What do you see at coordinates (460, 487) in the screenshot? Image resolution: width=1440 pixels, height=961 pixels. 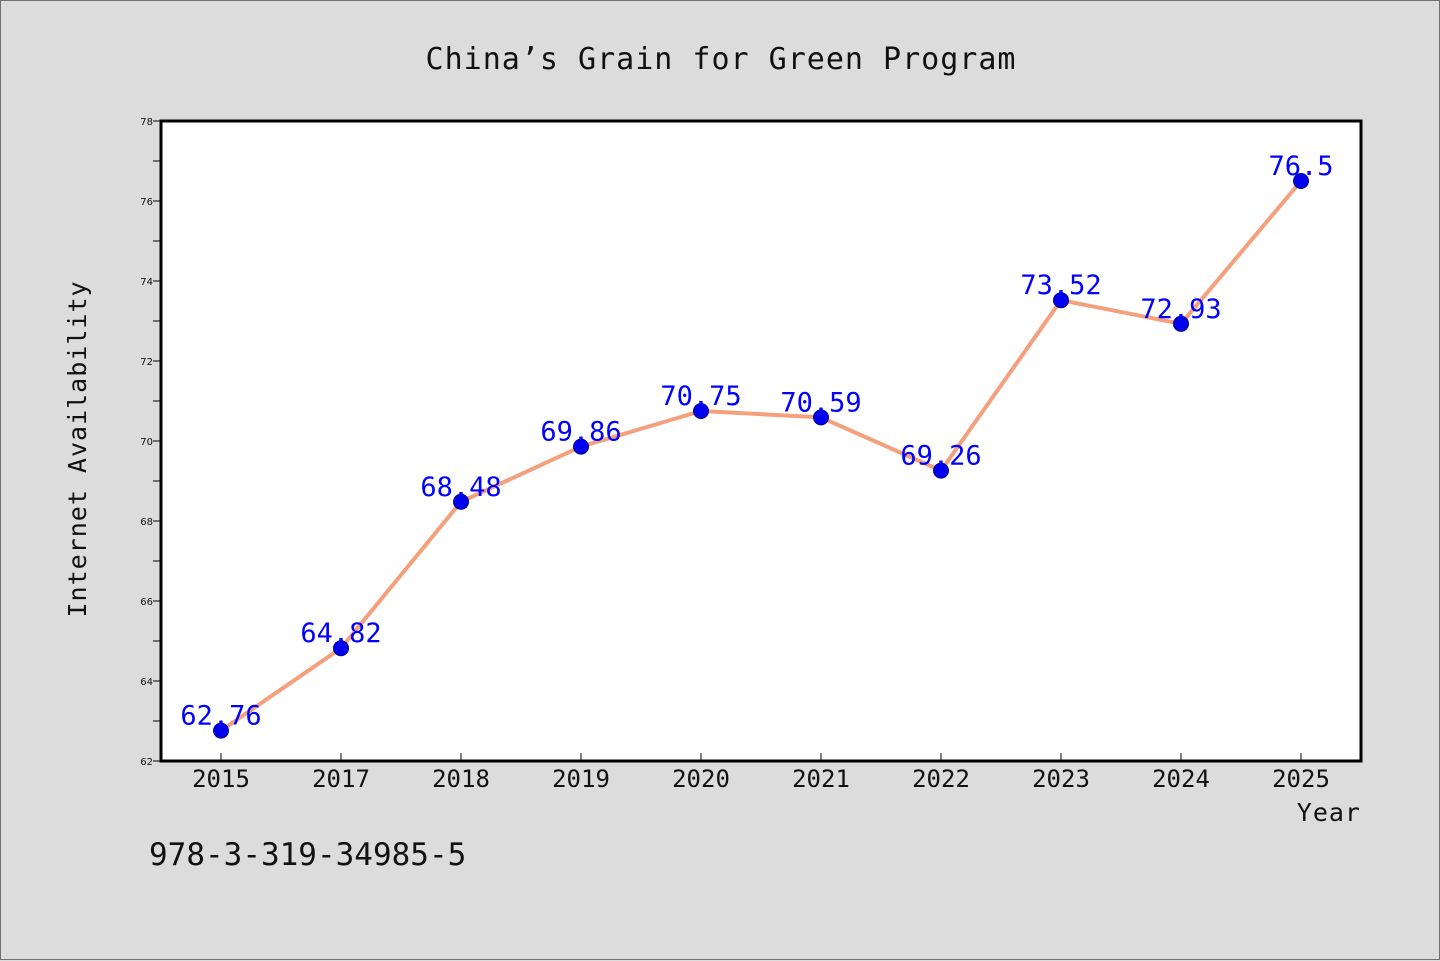 I see `data-label: 68.48` at bounding box center [460, 487].